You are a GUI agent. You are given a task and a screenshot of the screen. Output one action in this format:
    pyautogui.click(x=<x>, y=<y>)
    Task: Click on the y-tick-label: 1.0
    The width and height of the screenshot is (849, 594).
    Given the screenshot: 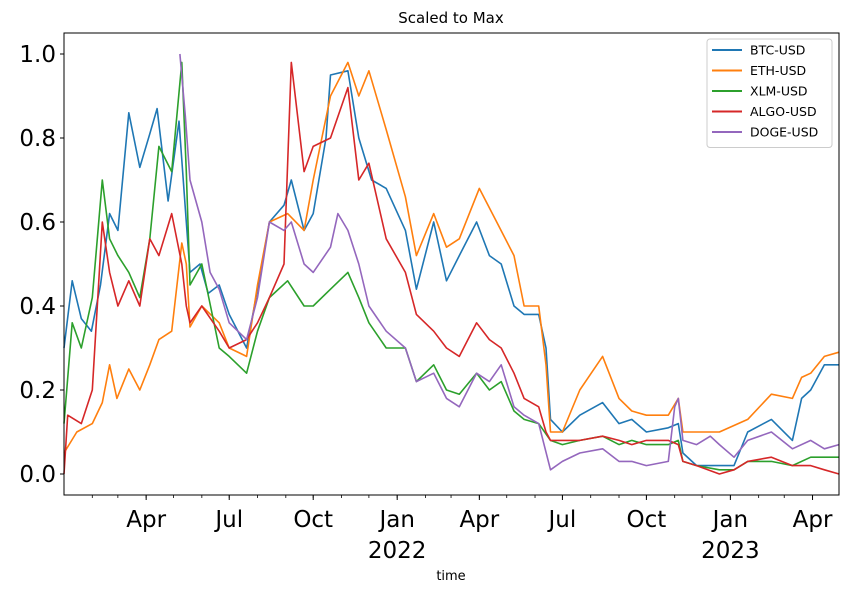 What is the action you would take?
    pyautogui.click(x=37, y=55)
    